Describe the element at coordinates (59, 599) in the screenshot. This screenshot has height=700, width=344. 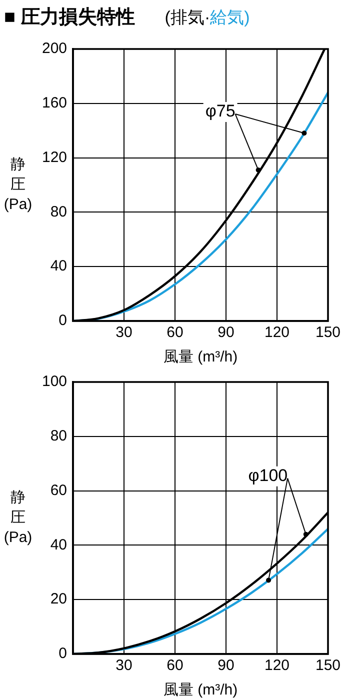
I see `y-tick-label: 20` at that location.